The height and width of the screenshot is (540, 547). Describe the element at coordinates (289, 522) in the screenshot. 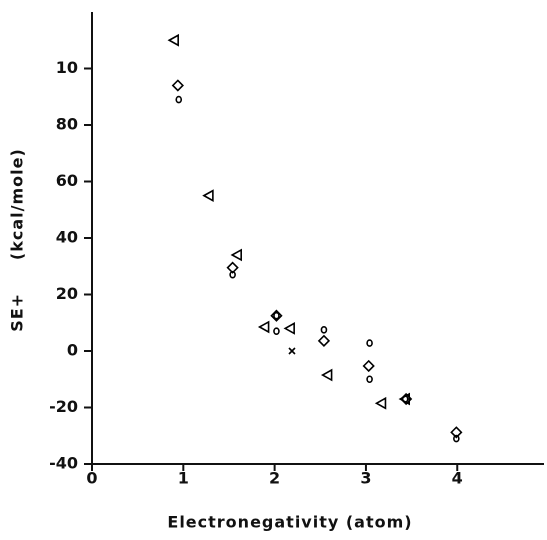

I see `x-axis-label: Electronegativity (atom)` at that location.